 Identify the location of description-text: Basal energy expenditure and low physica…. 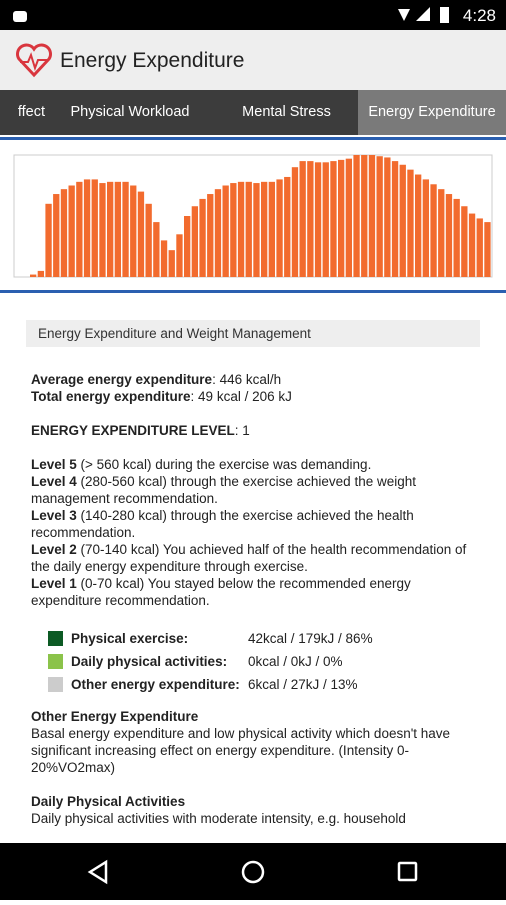
(241, 750).